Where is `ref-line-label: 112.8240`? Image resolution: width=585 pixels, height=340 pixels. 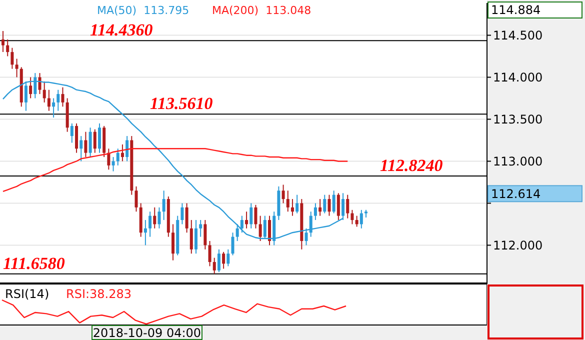 ref-line-label: 112.8240 is located at coordinates (412, 166).